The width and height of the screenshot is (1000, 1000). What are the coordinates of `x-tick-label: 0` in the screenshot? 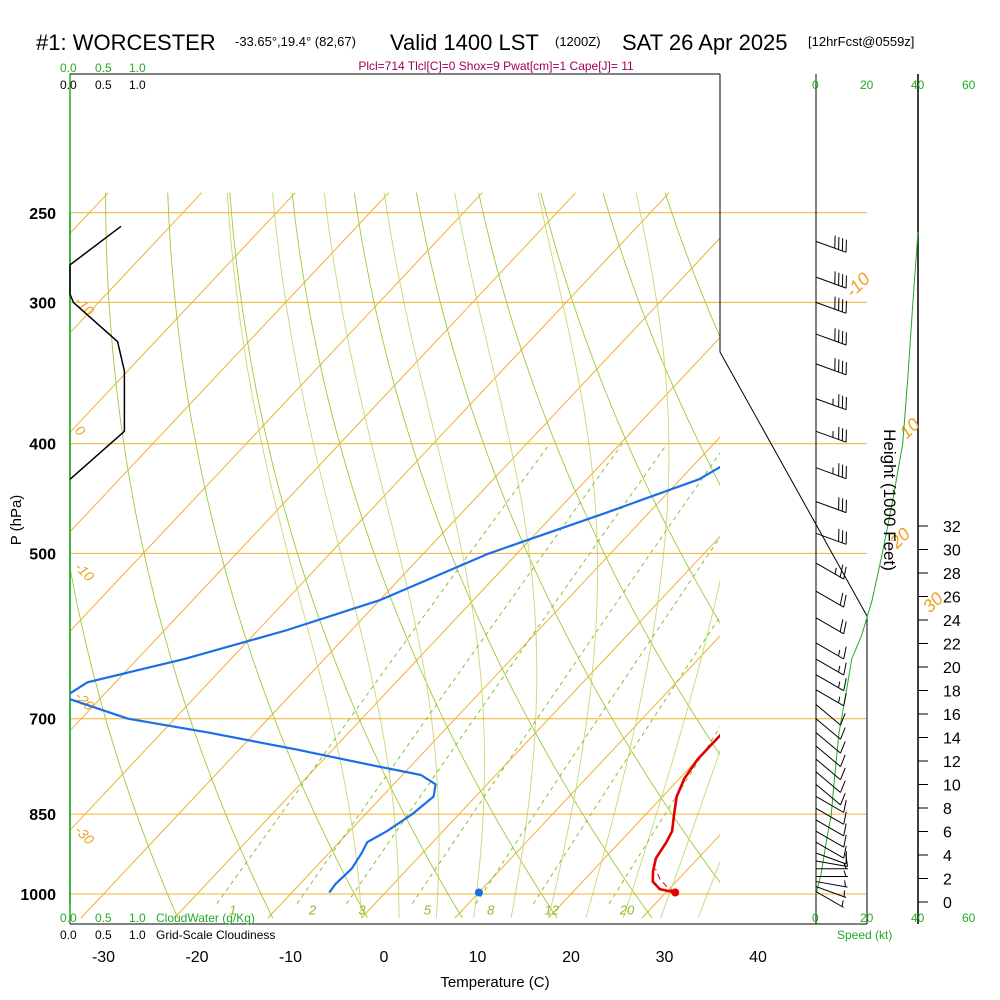 It's located at (384, 957).